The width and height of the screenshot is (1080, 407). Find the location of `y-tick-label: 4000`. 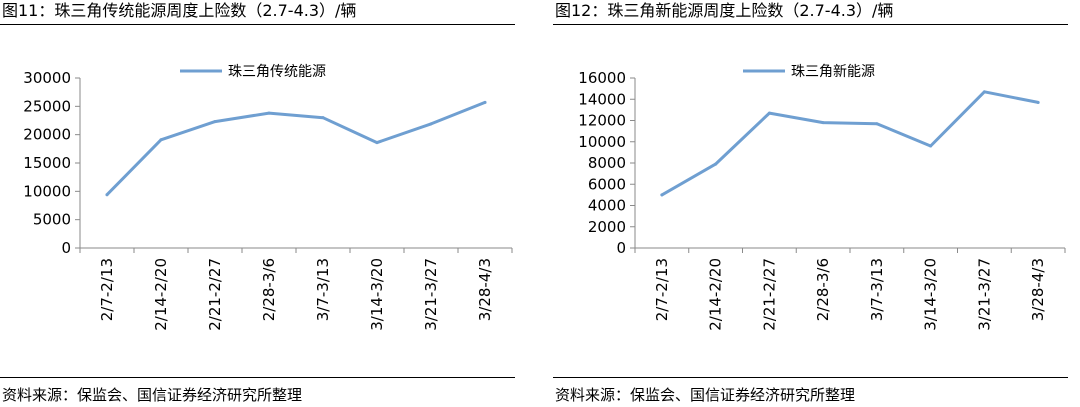

y-tick-label: 4000 is located at coordinates (607, 206).